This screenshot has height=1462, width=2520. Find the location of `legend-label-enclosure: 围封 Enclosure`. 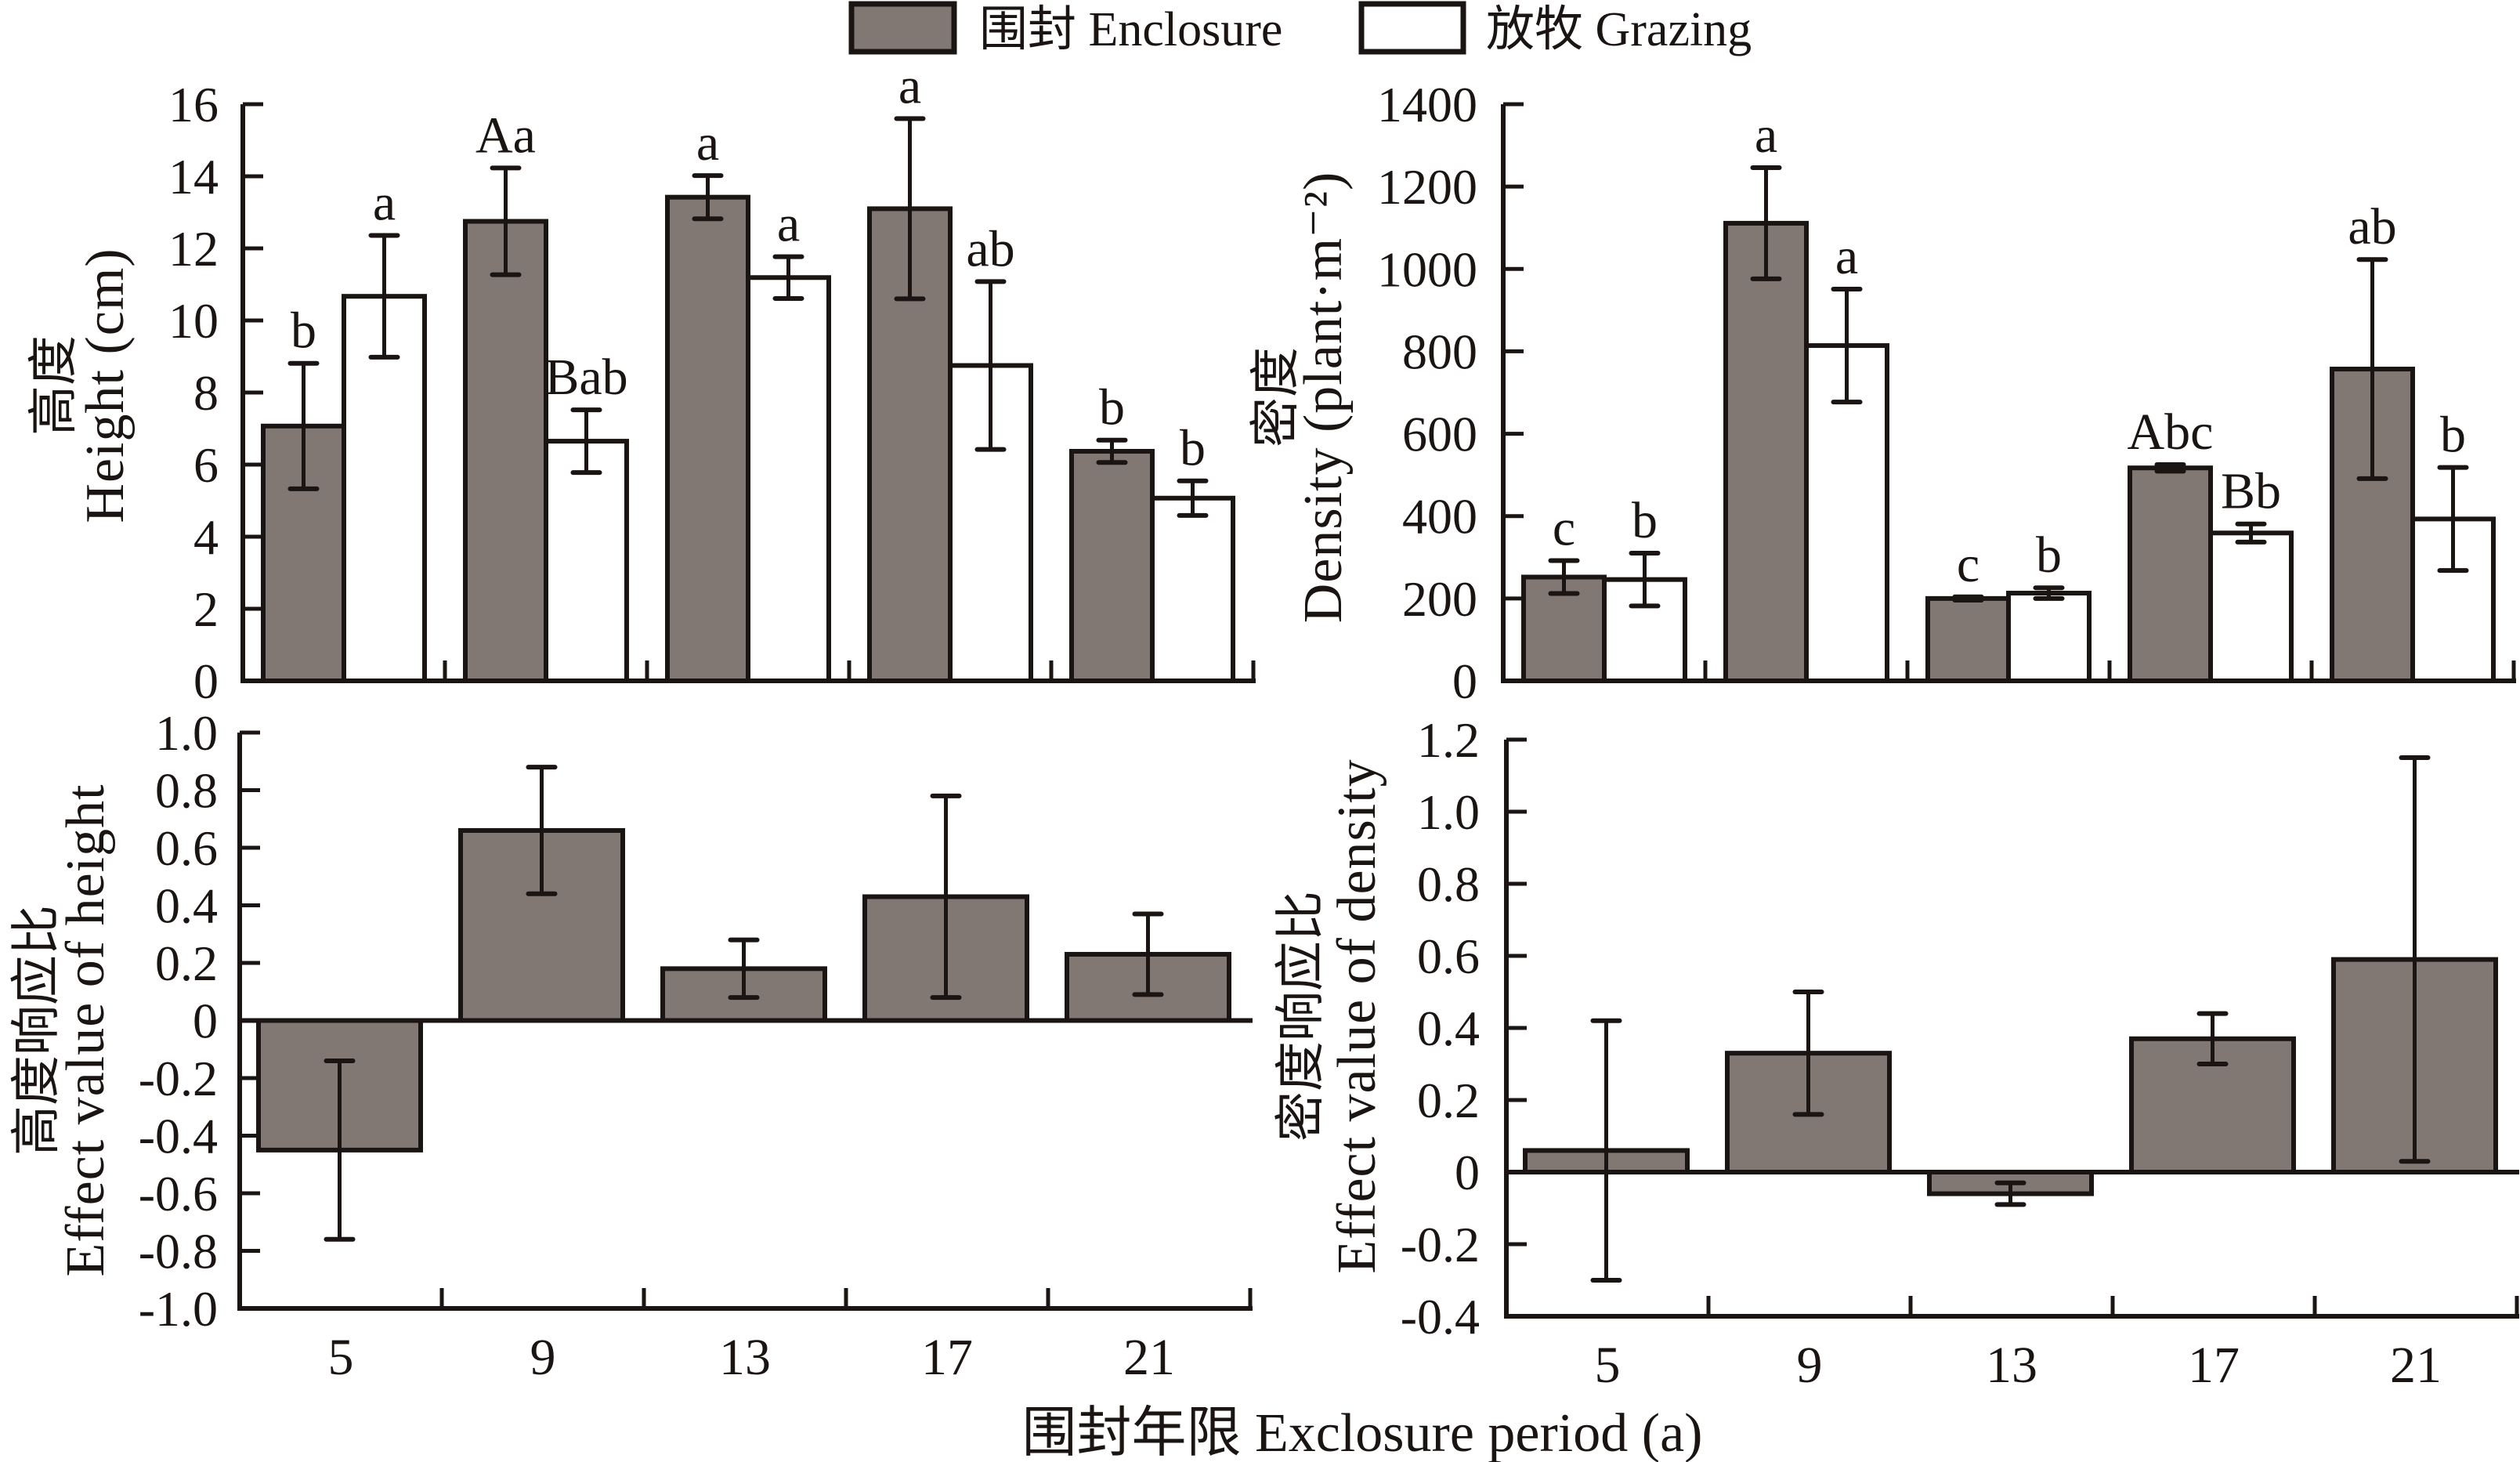

legend-label-enclosure: 围封 Enclosure is located at coordinates (1130, 29).